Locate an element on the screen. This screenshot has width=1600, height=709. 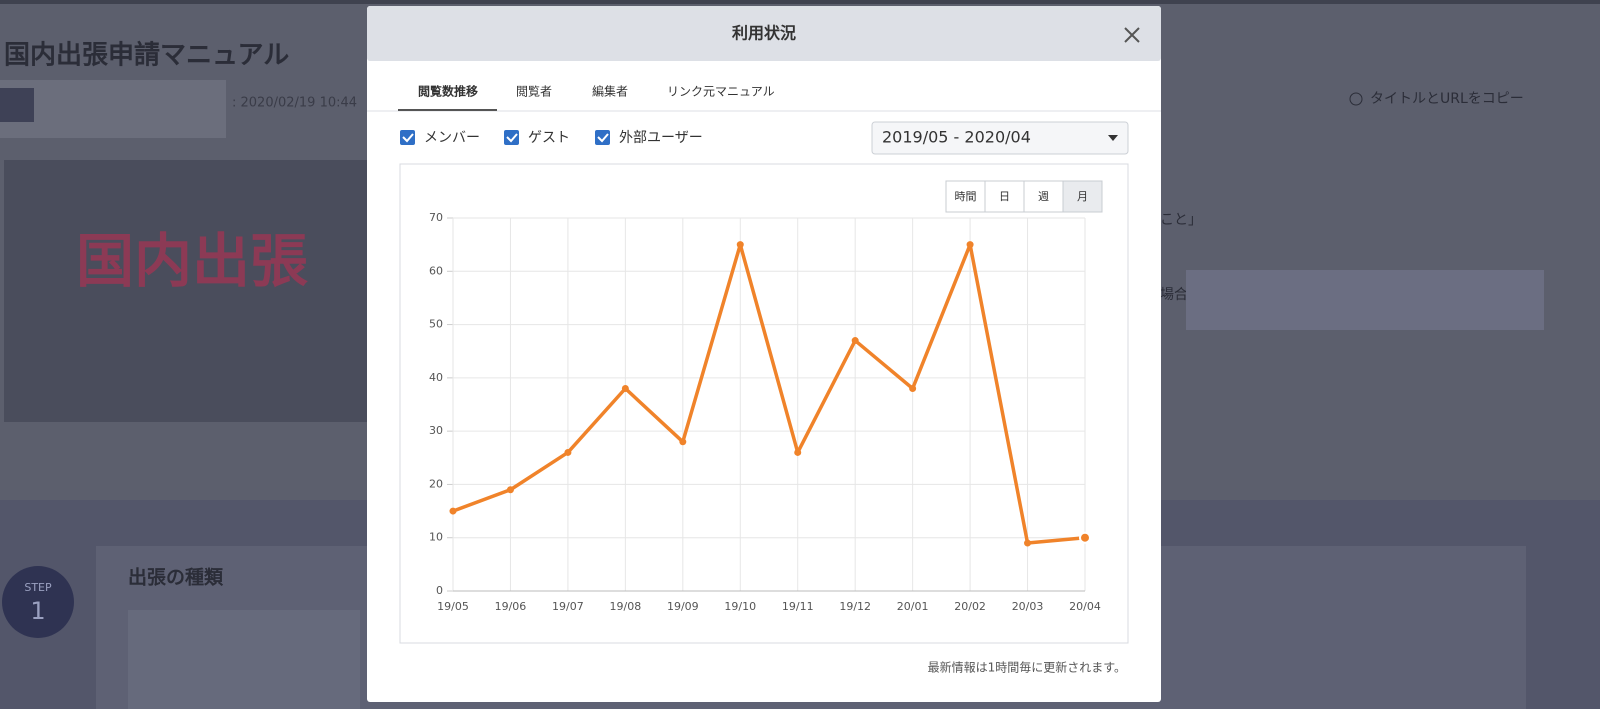
x-tick-label: 20/02 is located at coordinates (970, 606).